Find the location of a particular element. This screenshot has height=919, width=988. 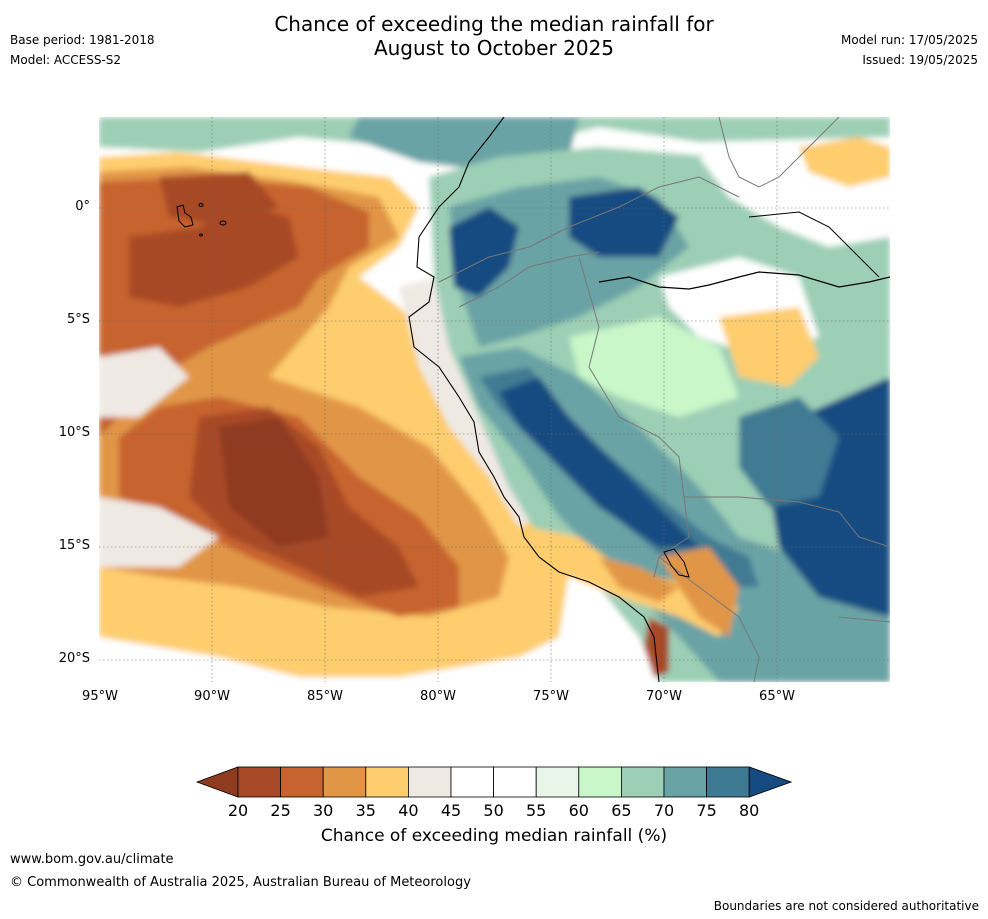

colorbar-extend-low is located at coordinates (217, 782).